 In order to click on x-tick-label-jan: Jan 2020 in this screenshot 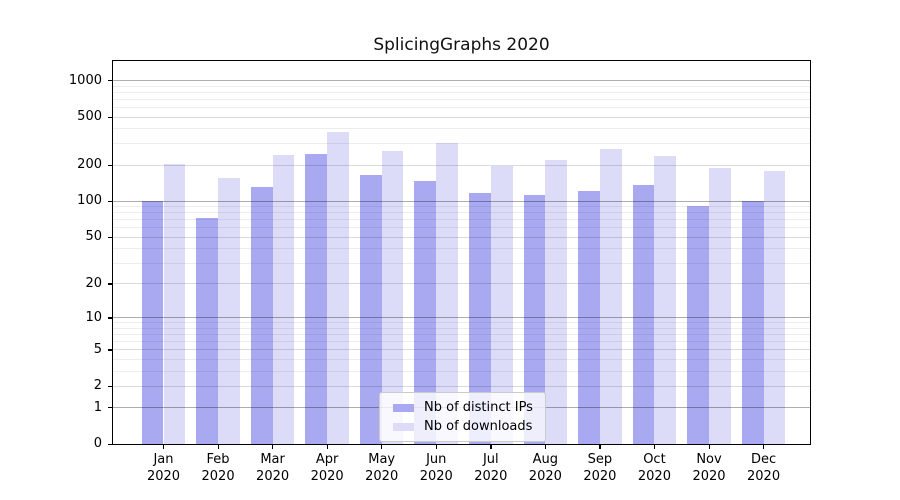, I will do `click(164, 468)`.